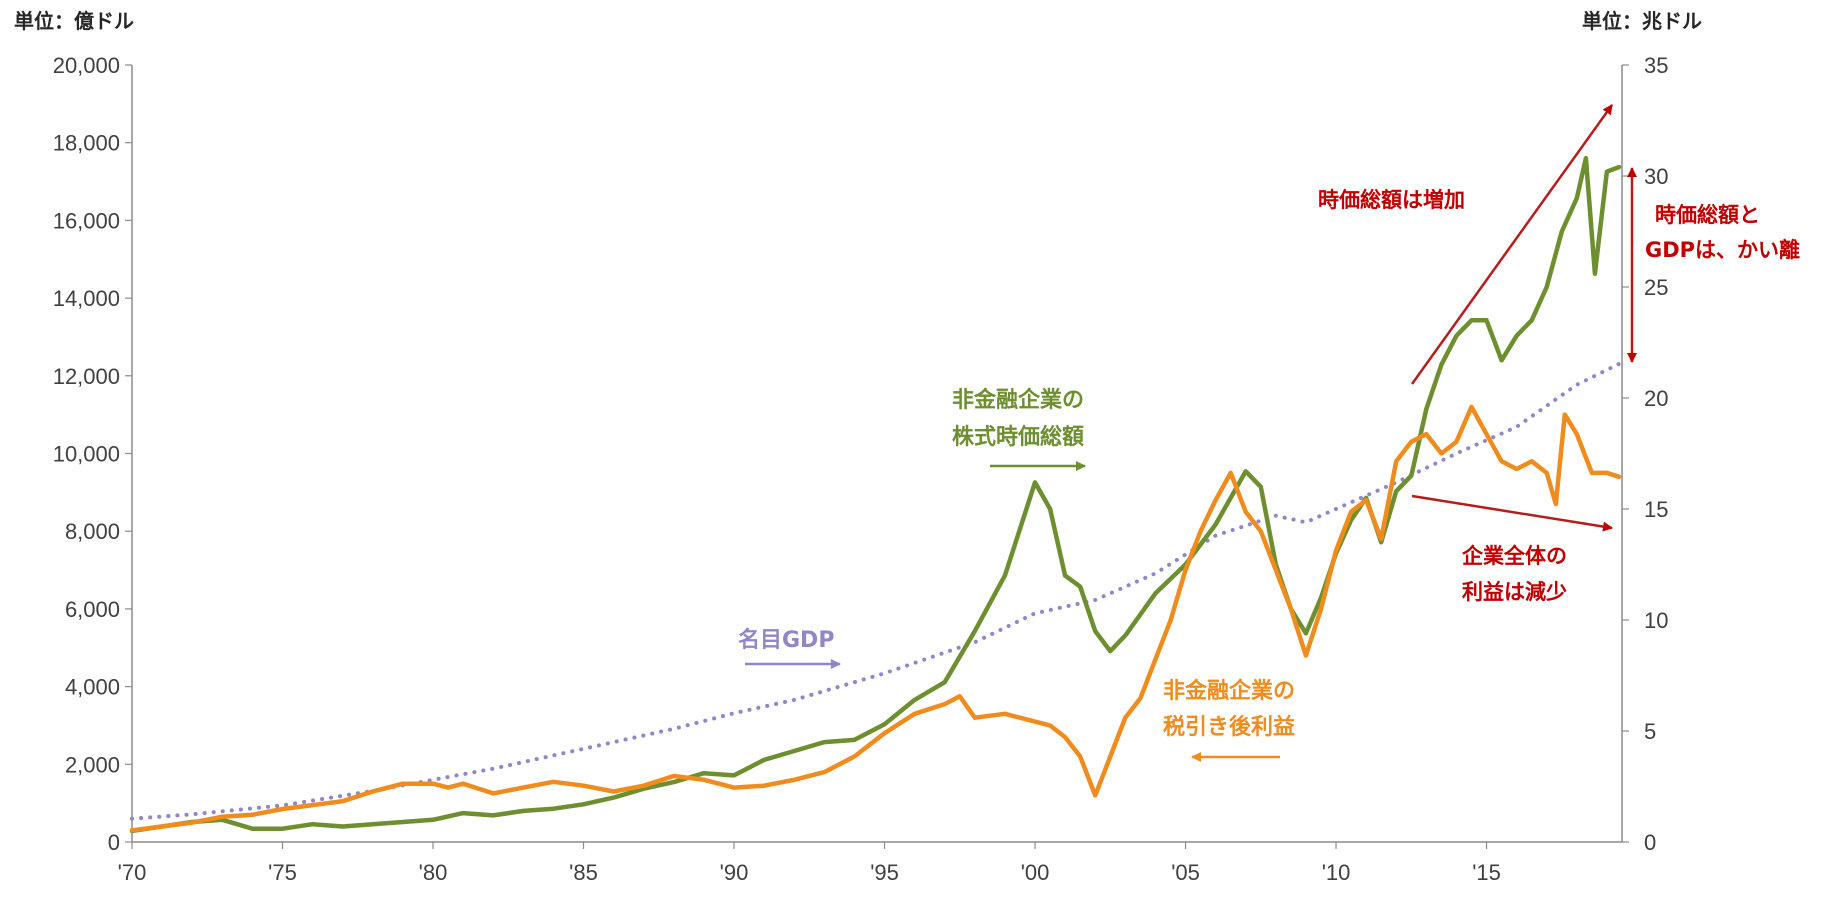 The height and width of the screenshot is (899, 1842). I want to click on profit-label: 非金融企業の 税引き後利益, so click(1233, 709).